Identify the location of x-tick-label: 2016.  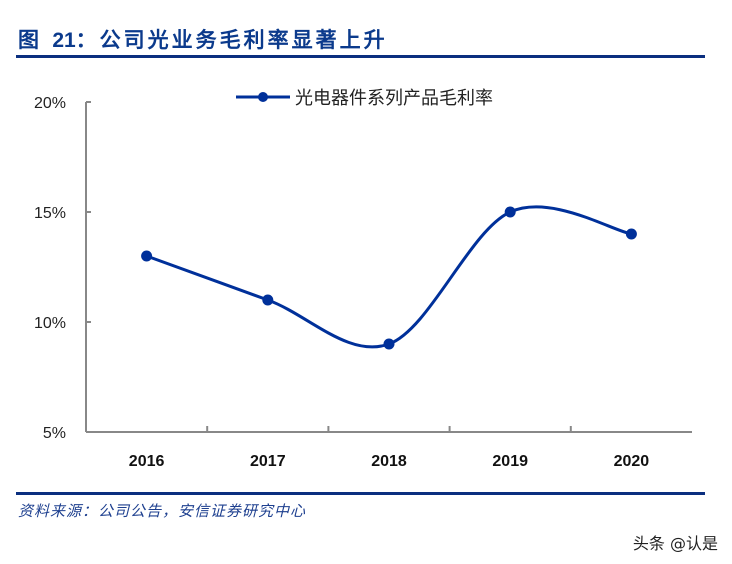
(147, 461).